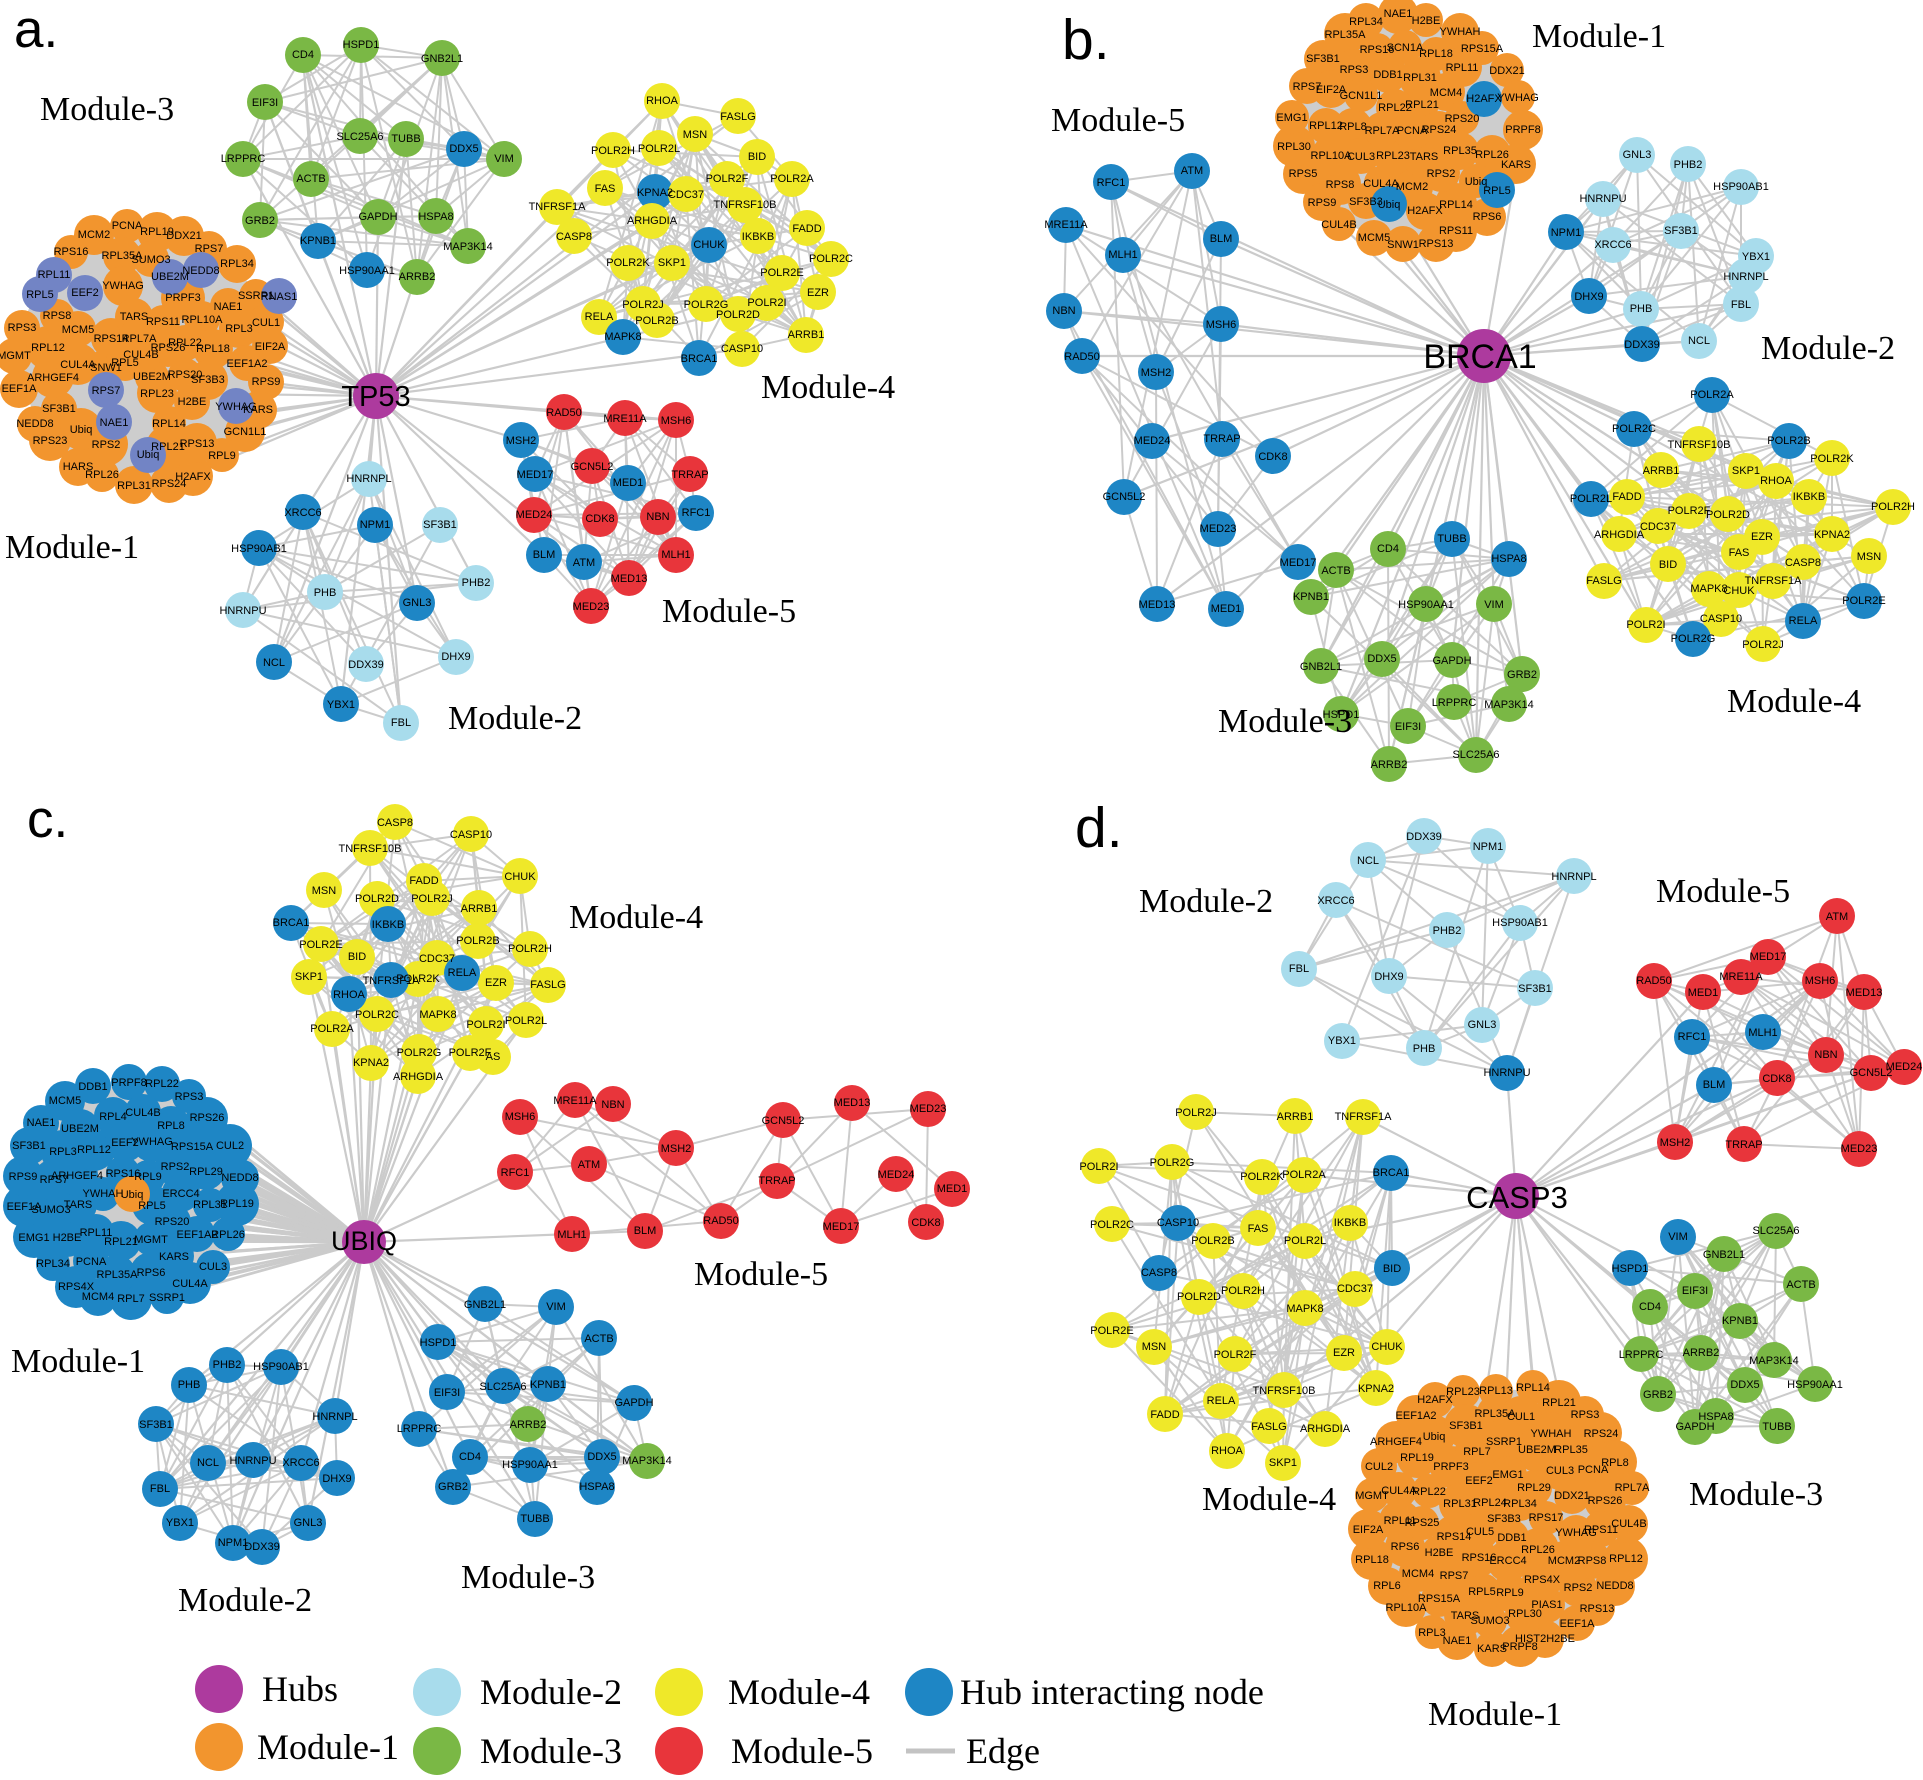 The image size is (1923, 1780). What do you see at coordinates (150, 260) in the screenshot?
I see `svg-text: SUMO3` at bounding box center [150, 260].